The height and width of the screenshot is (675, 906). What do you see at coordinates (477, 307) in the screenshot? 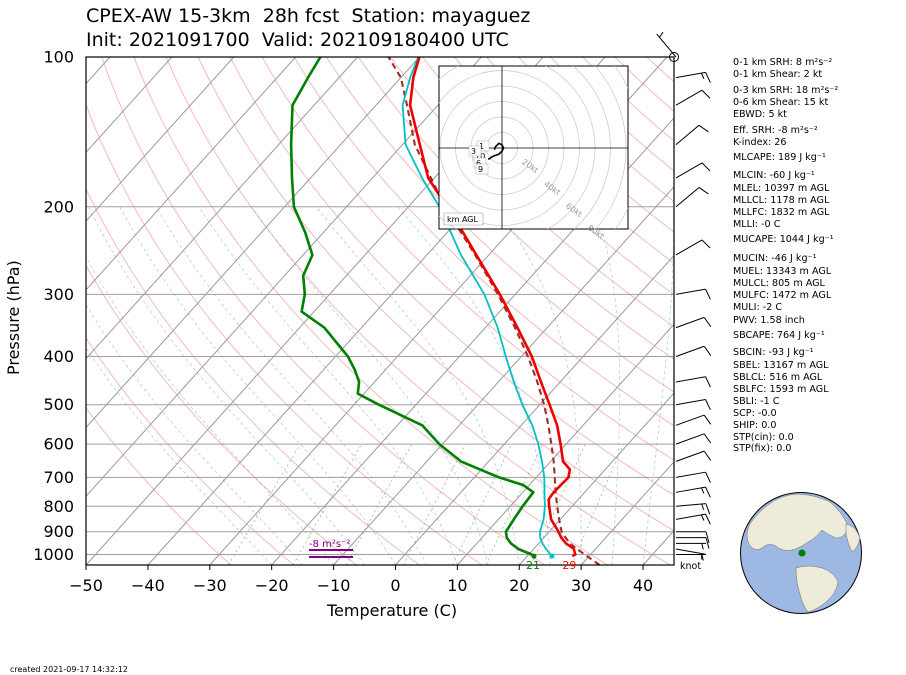
I see `wetbulb-profile` at bounding box center [477, 307].